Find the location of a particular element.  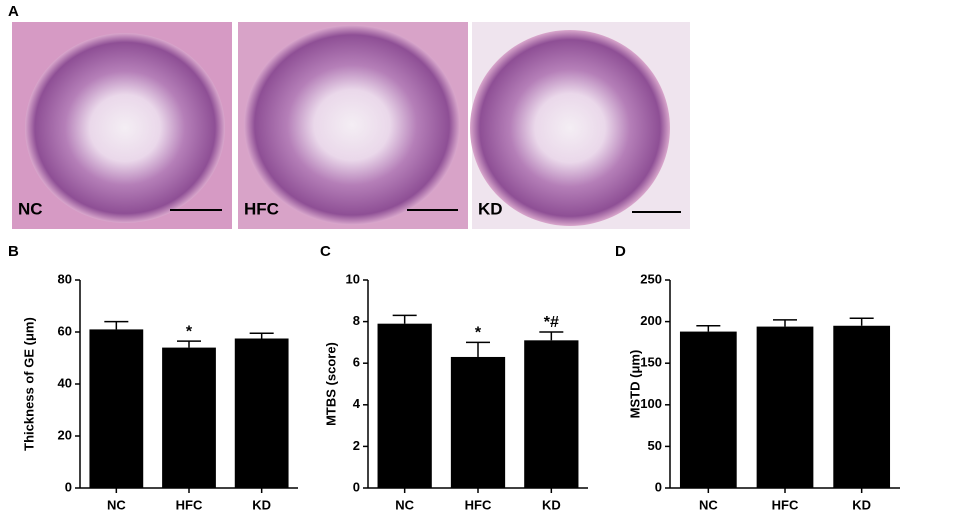

y-tick-label: 200 is located at coordinates (651, 320).